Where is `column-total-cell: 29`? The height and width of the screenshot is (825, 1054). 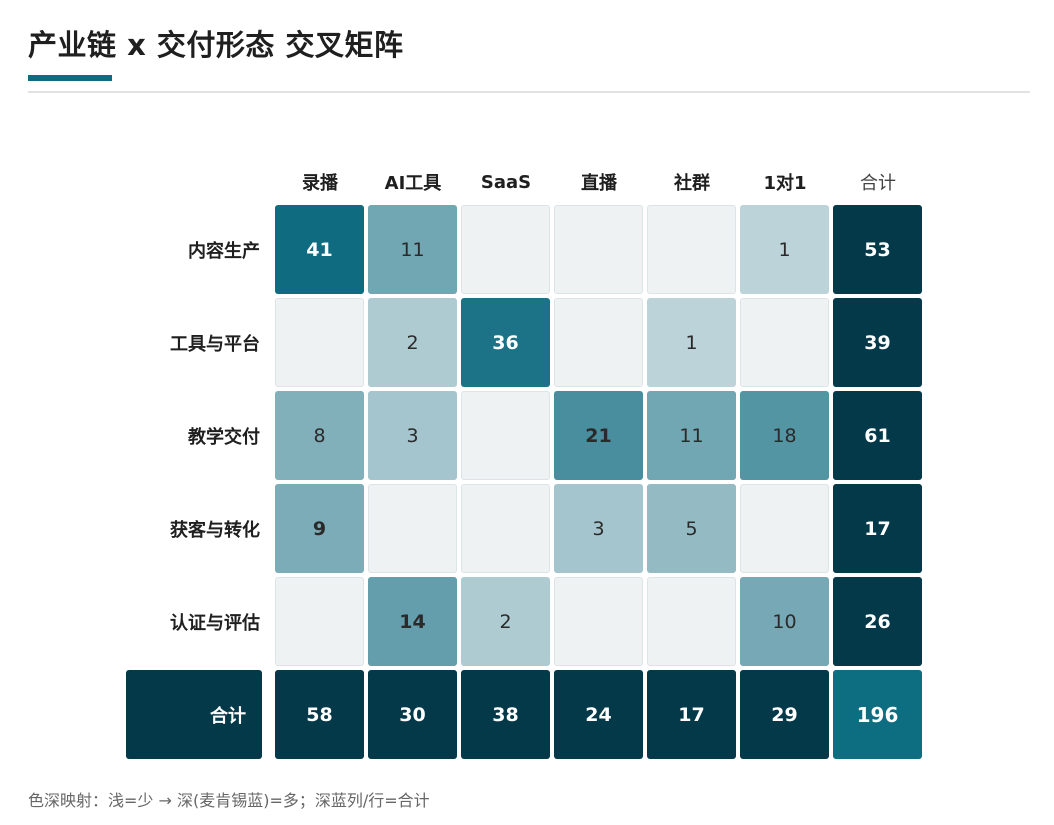
column-total-cell: 29 is located at coordinates (784, 714).